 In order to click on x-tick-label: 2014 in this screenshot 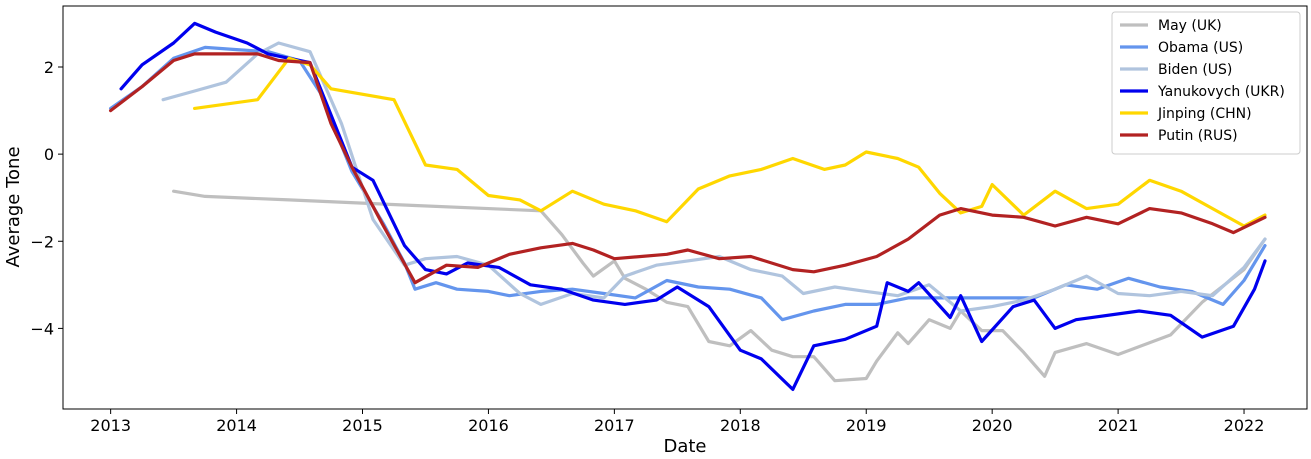, I will do `click(236, 425)`.